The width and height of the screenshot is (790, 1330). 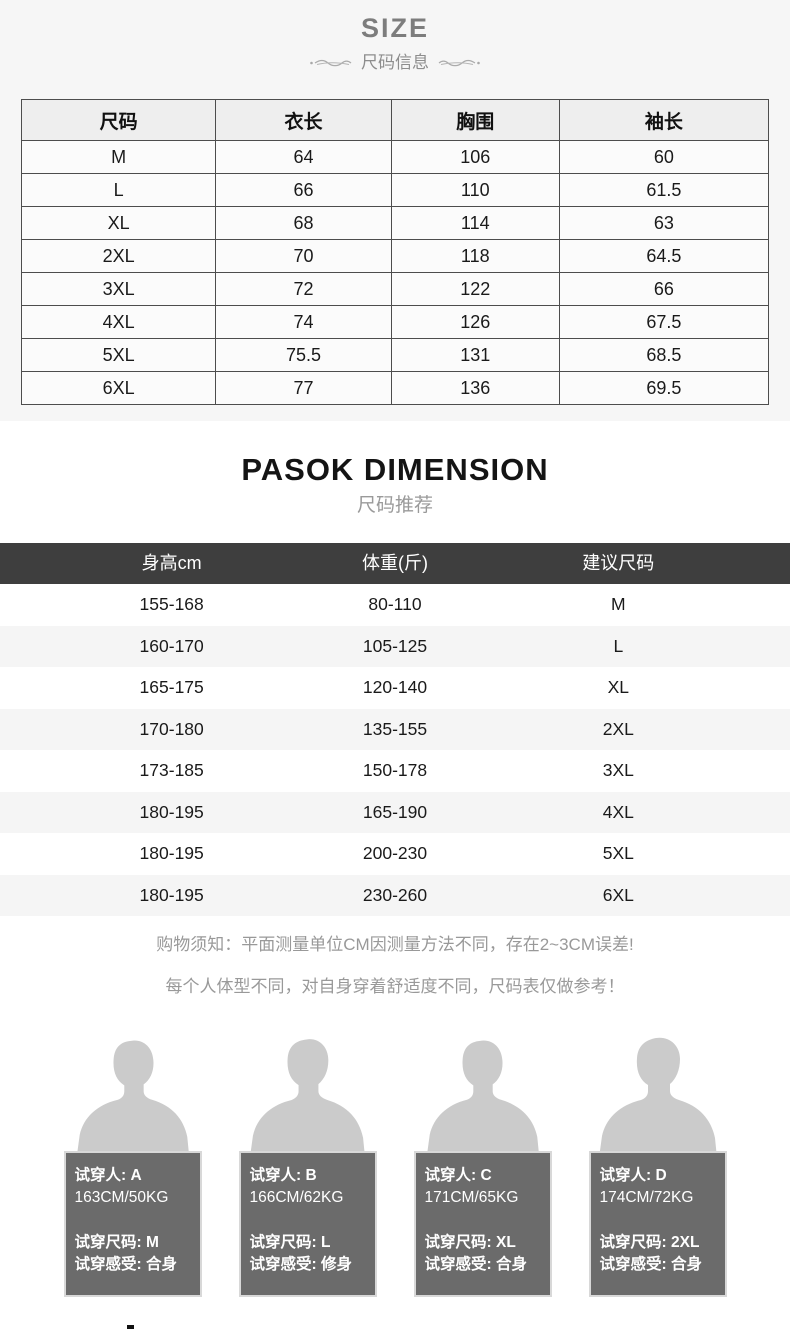 I want to click on cropped-text-fragment, so click(x=130, y=1327).